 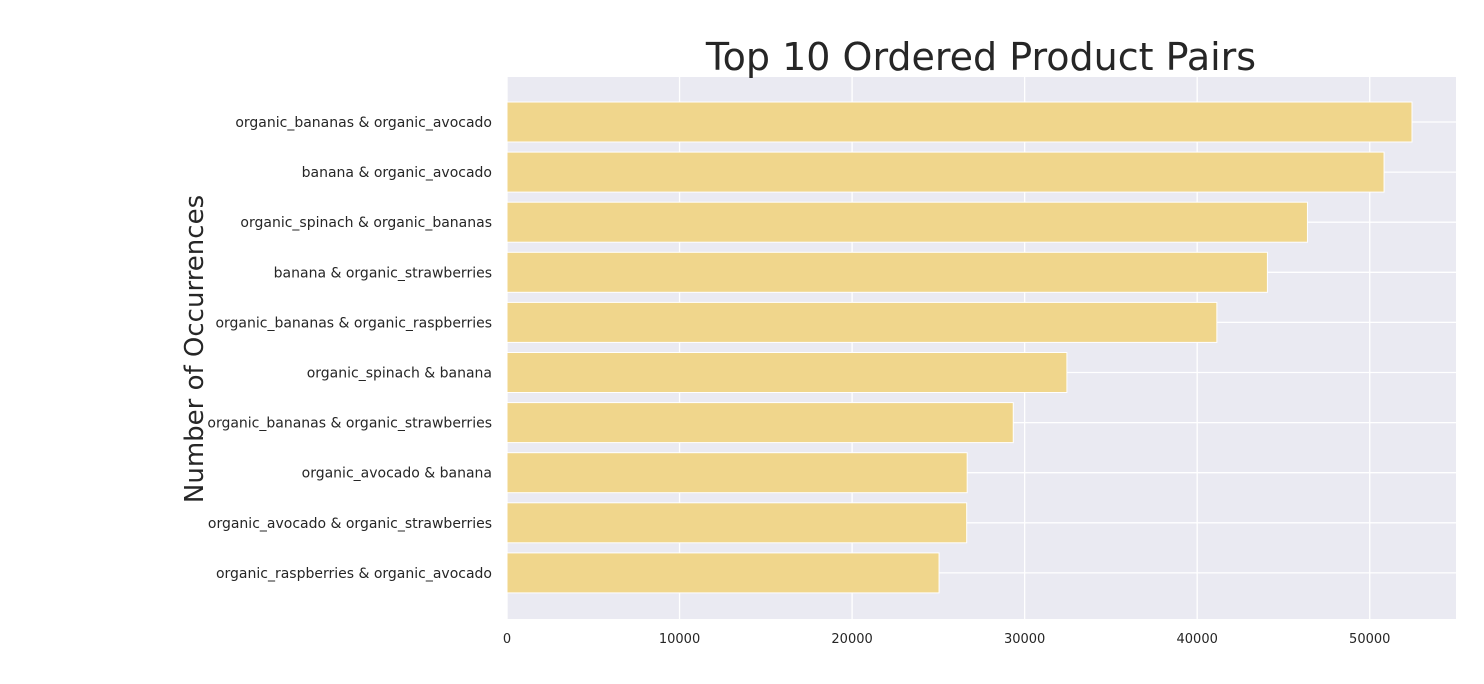 I want to click on x-tick-label: 10000, so click(x=679, y=639).